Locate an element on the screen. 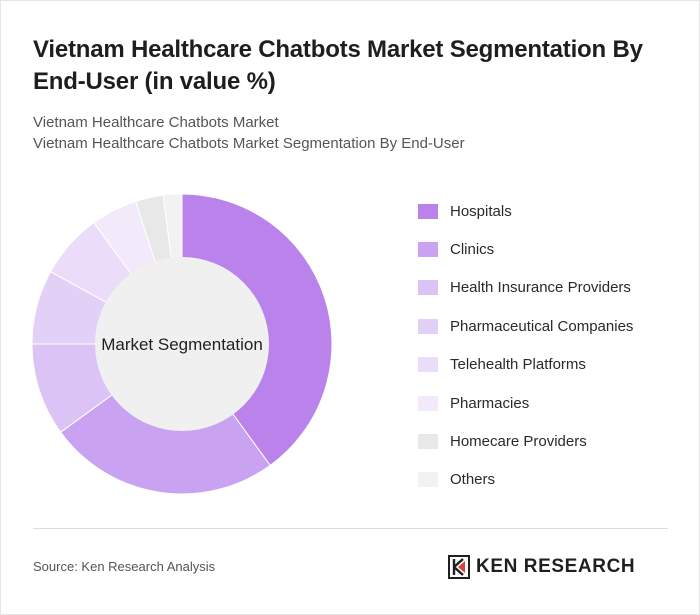  legend-label: Hospitals is located at coordinates (481, 211).